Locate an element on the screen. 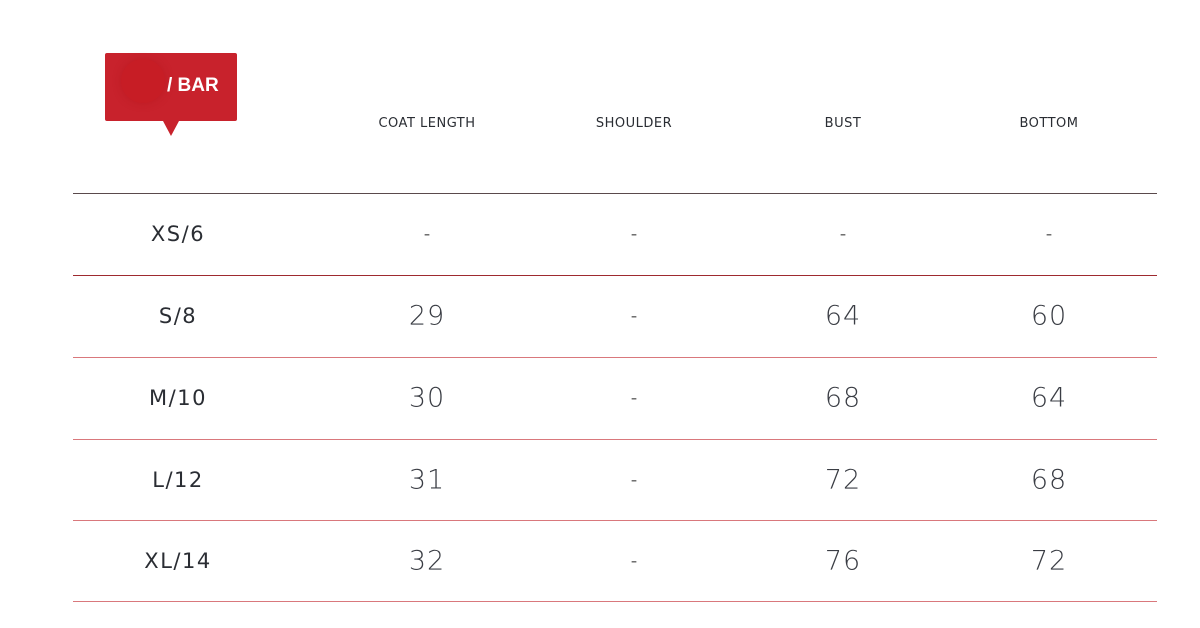 Image resolution: width=1200 pixels, height=628 pixels. measurement-cell: 31 is located at coordinates (427, 479).